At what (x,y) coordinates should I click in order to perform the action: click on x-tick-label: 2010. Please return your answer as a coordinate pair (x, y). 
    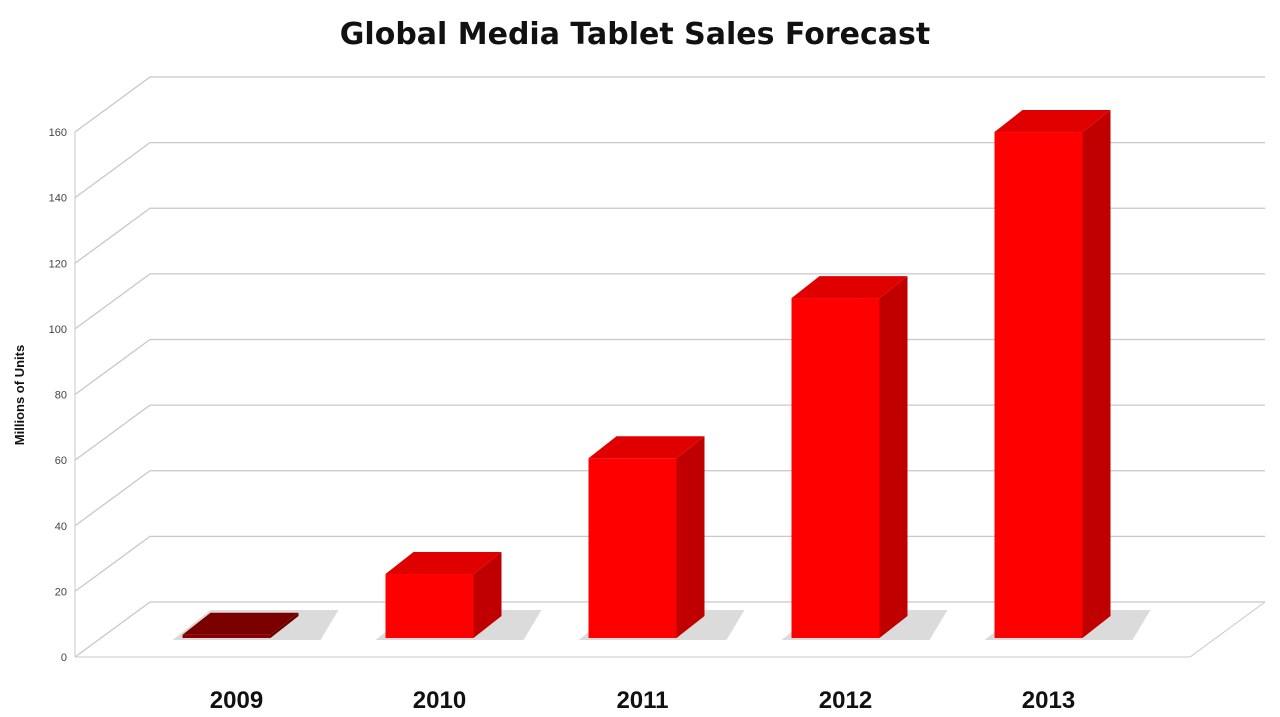
    Looking at the image, I should click on (439, 700).